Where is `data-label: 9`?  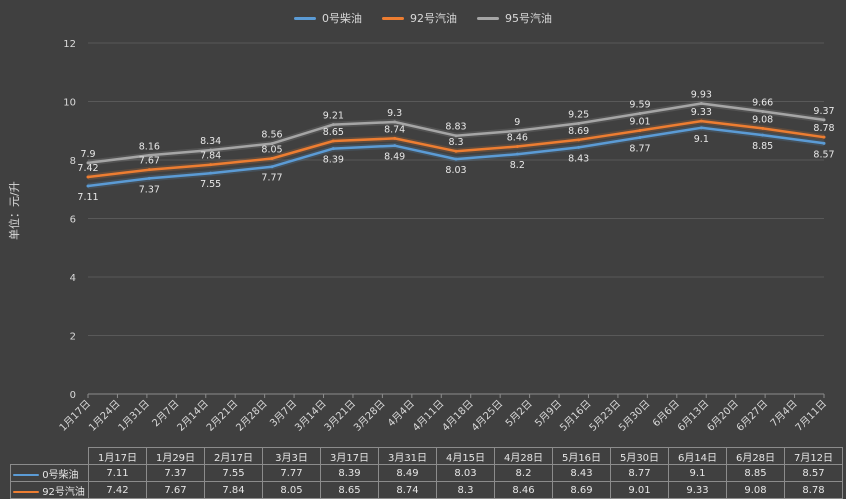
data-label: 9 is located at coordinates (517, 122).